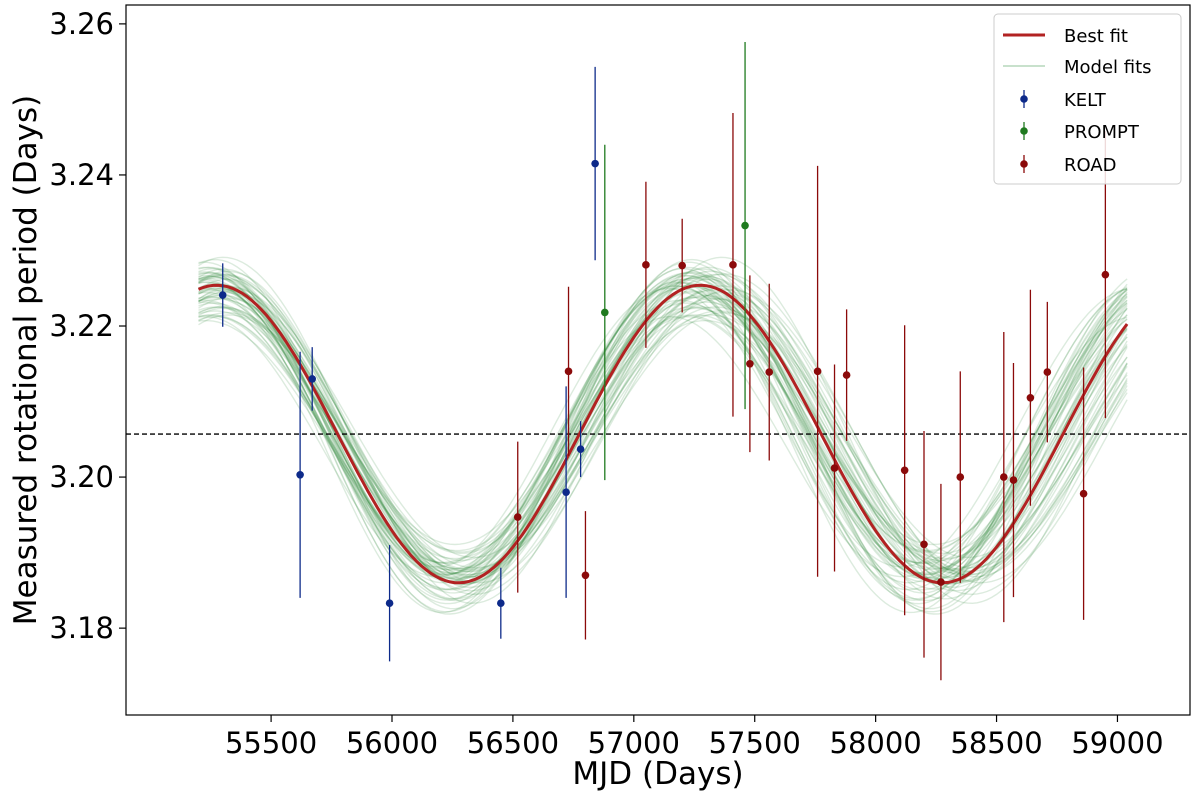 The height and width of the screenshot is (801, 1200). I want to click on x-tick-label: 58500, so click(996, 743).